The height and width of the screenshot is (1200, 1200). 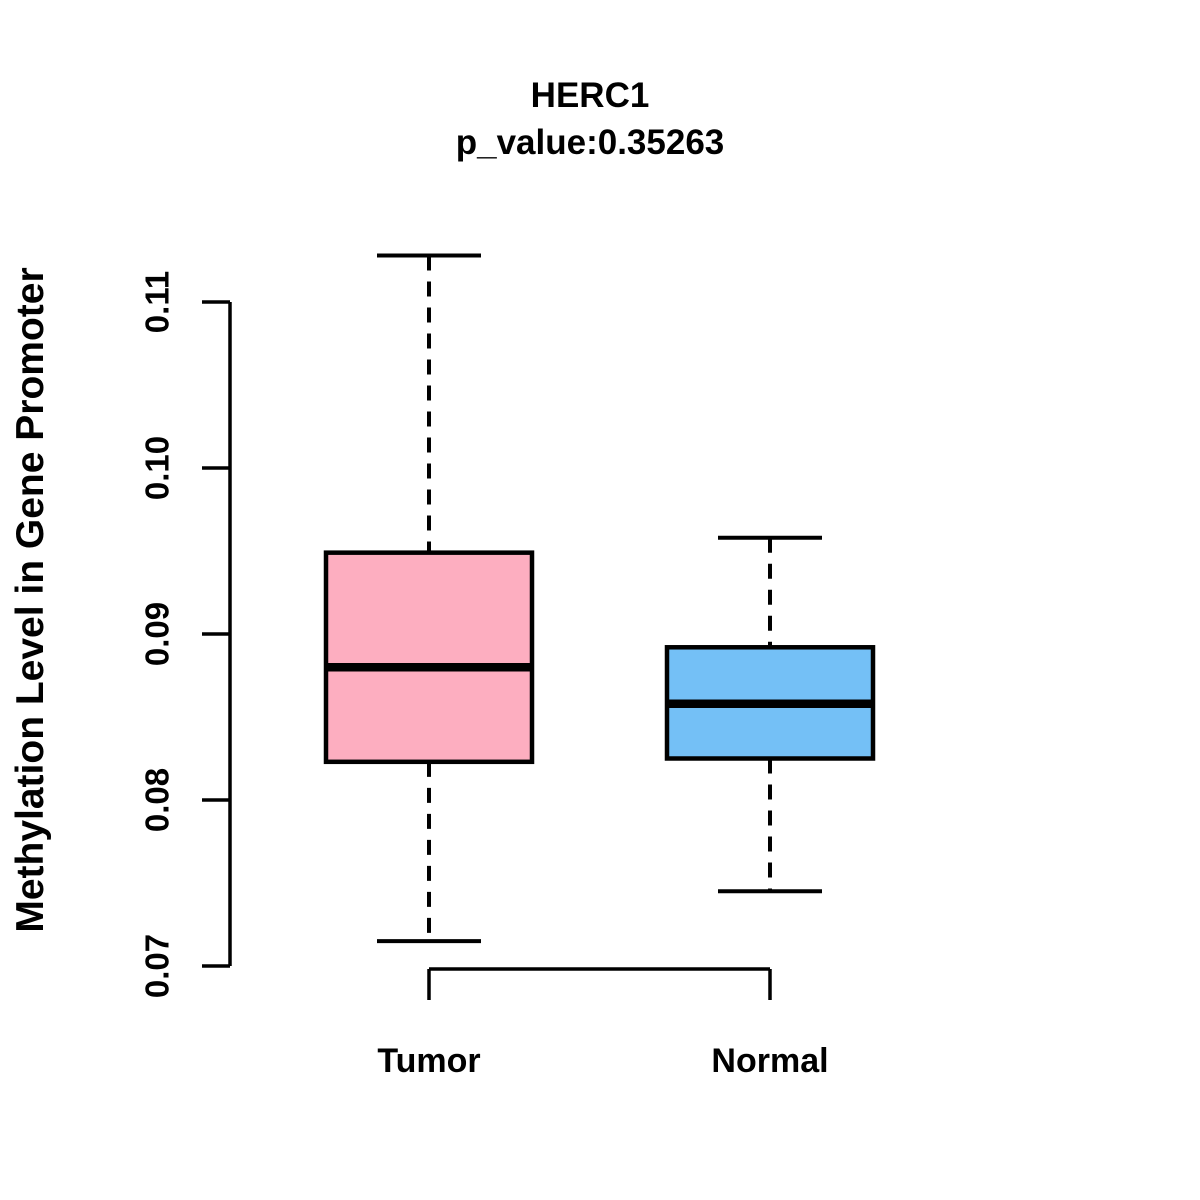 I want to click on tumor-iqr-box, so click(x=429, y=657).